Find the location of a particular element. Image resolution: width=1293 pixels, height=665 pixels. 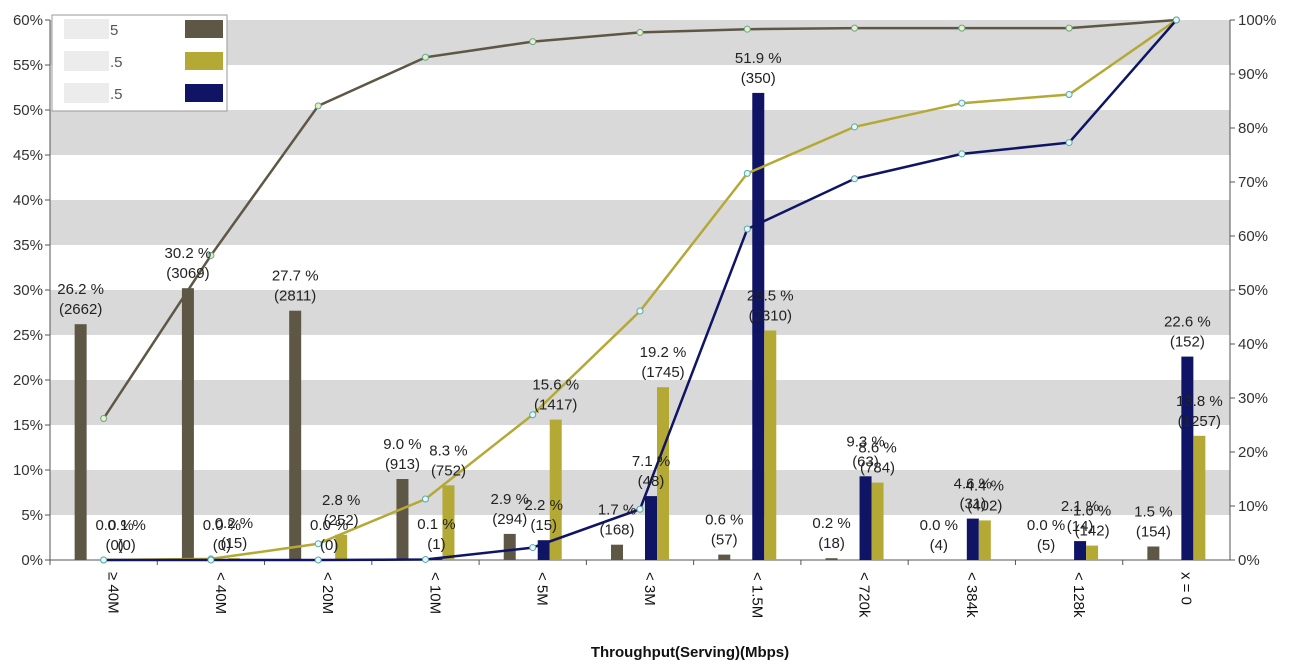

y-left-tick-label: 60% is located at coordinates (28, 20).